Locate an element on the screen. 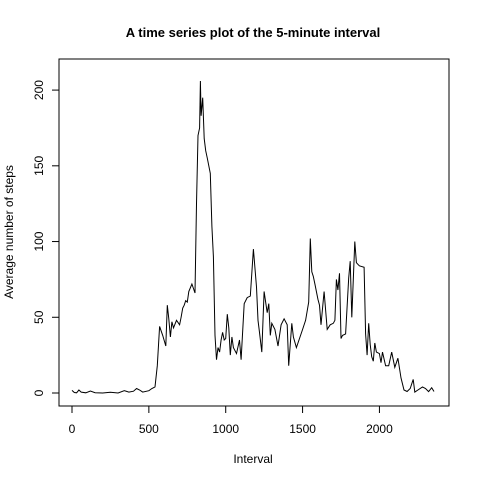 Image resolution: width=480 pixels, height=480 pixels. y-tick-label: 100 is located at coordinates (39, 241).